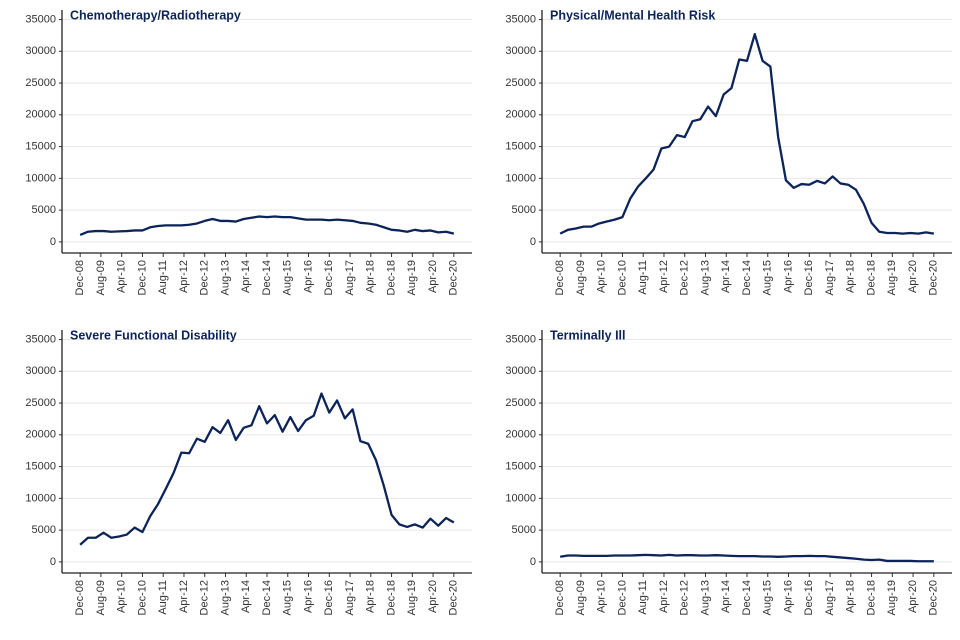 This screenshot has height=640, width=960. Describe the element at coordinates (155, 15) in the screenshot. I see `panel-title: Chemotherapy/Radiotherapy` at that location.